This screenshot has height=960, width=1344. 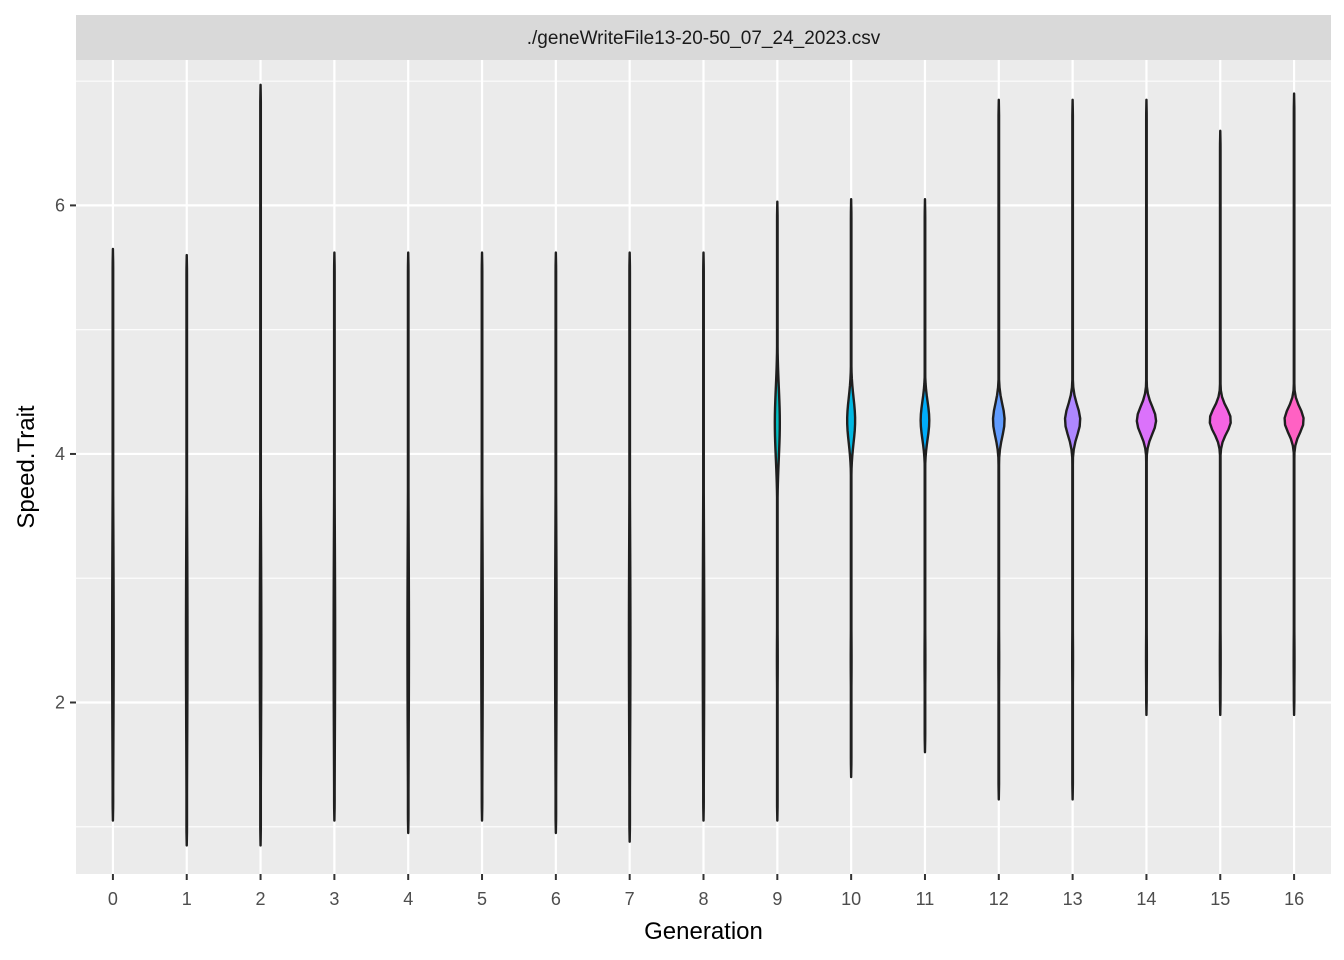 I want to click on x-tick-label: 16, so click(x=1294, y=899).